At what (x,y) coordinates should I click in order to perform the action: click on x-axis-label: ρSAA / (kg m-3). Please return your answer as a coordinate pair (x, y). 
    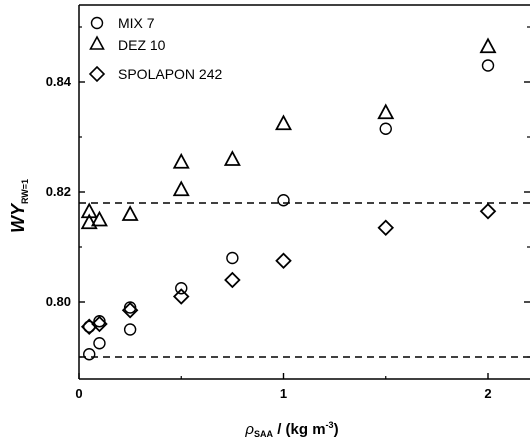
    Looking at the image, I should click on (291, 429).